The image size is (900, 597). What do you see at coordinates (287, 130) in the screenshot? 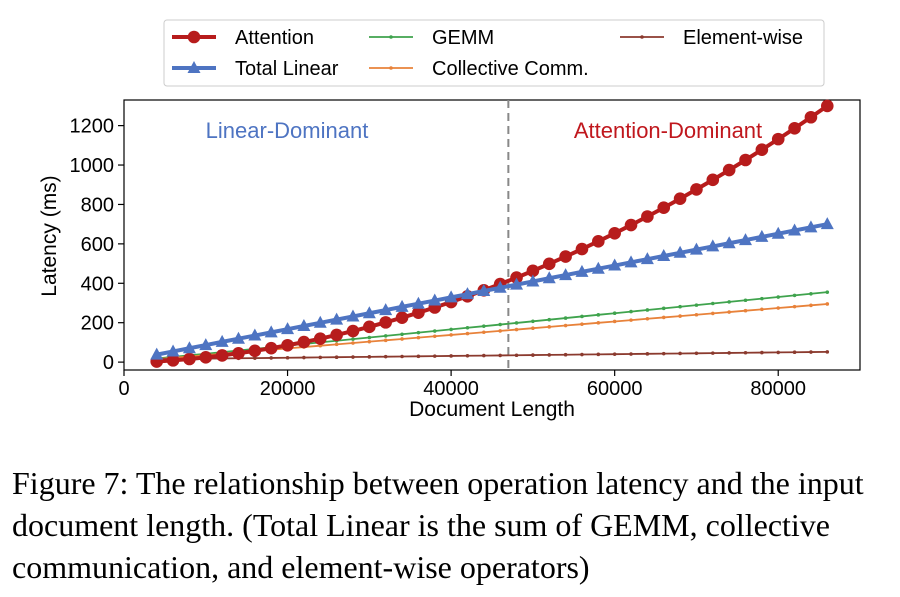
I see `region-label-linear-dominant: Linear-Dominant` at bounding box center [287, 130].